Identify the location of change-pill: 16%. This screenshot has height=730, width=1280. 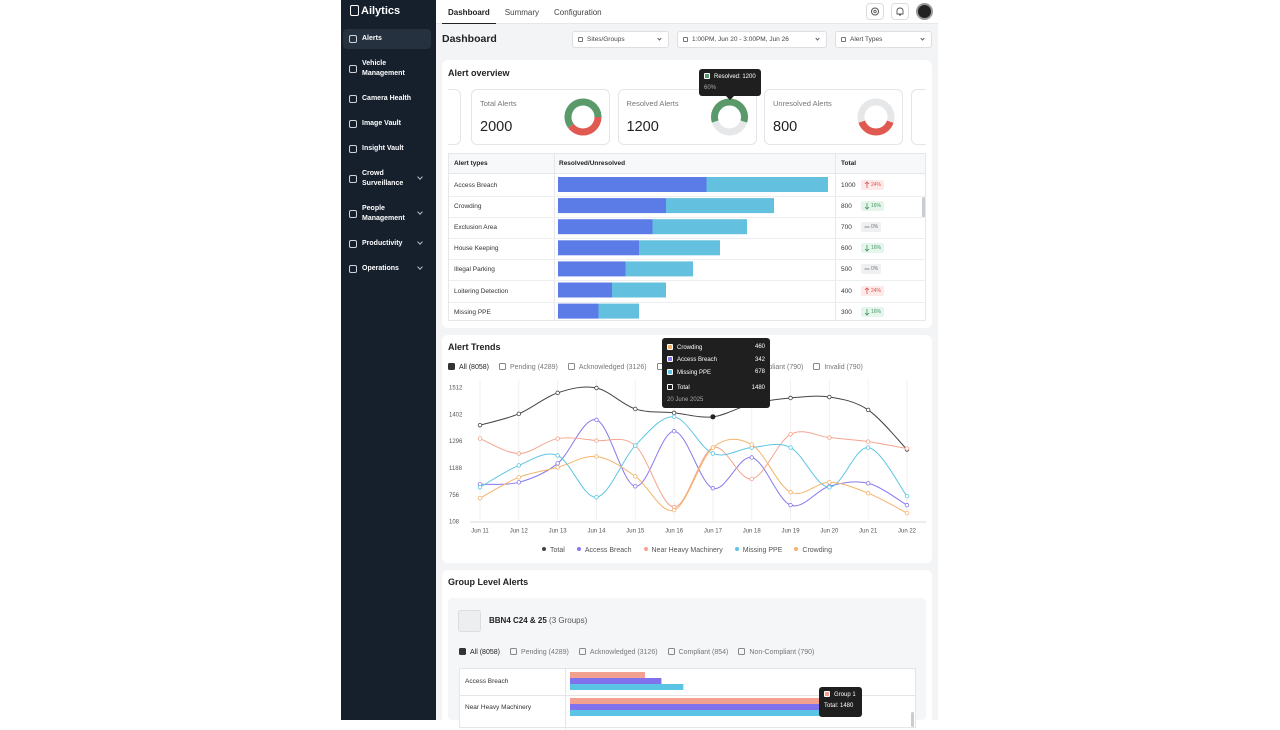
(873, 311).